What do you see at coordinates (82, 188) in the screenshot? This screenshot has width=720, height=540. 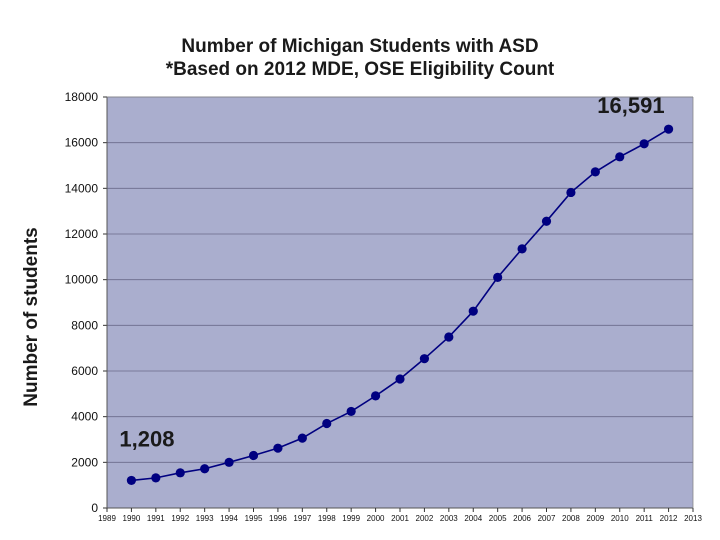 I see `y-tick-label: 14000` at bounding box center [82, 188].